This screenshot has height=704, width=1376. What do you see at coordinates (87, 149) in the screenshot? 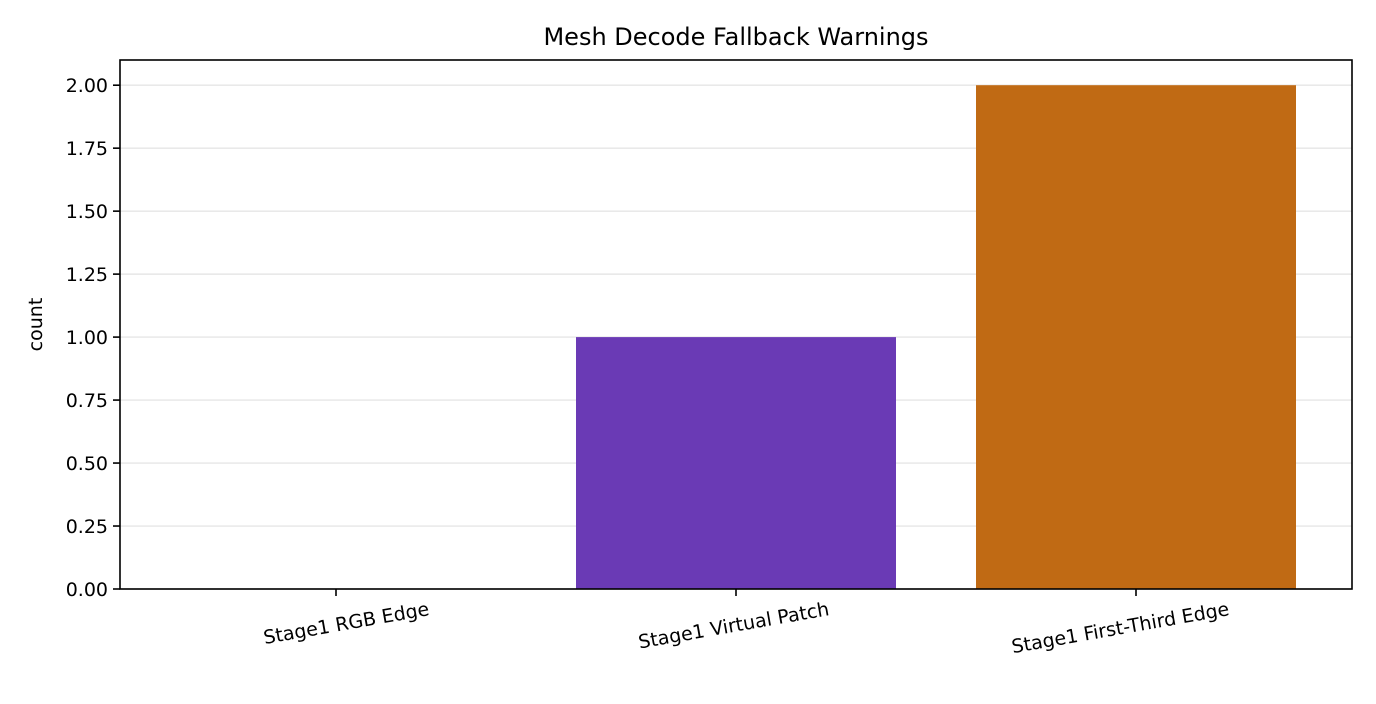
I see `y-tick-label: 1.75` at bounding box center [87, 149].